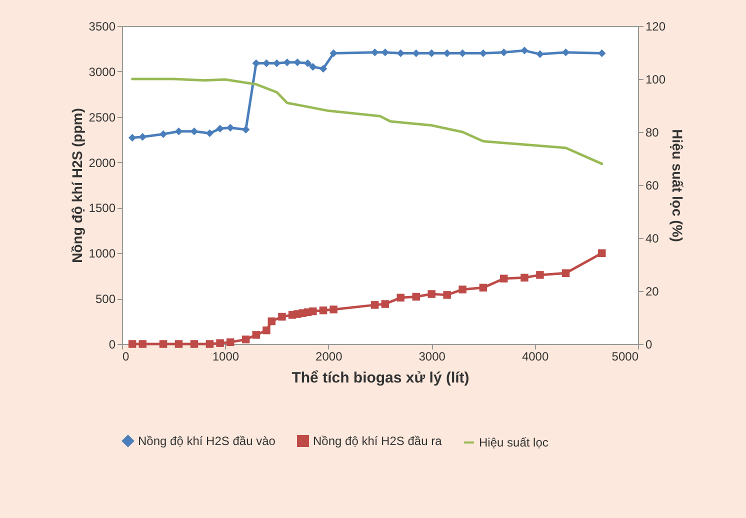 The height and width of the screenshot is (518, 746). I want to click on x-axis-title: Thể tích biogas xử lý (lít), so click(381, 378).